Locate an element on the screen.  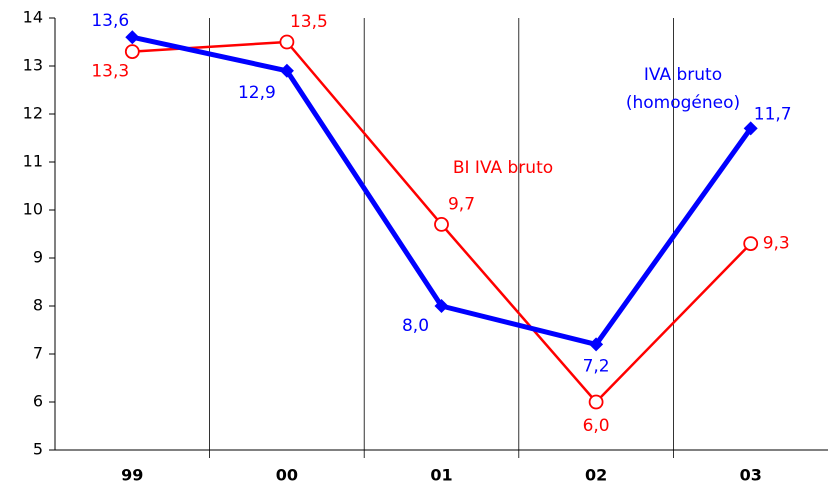
x-tick-label: 03 is located at coordinates (751, 475).